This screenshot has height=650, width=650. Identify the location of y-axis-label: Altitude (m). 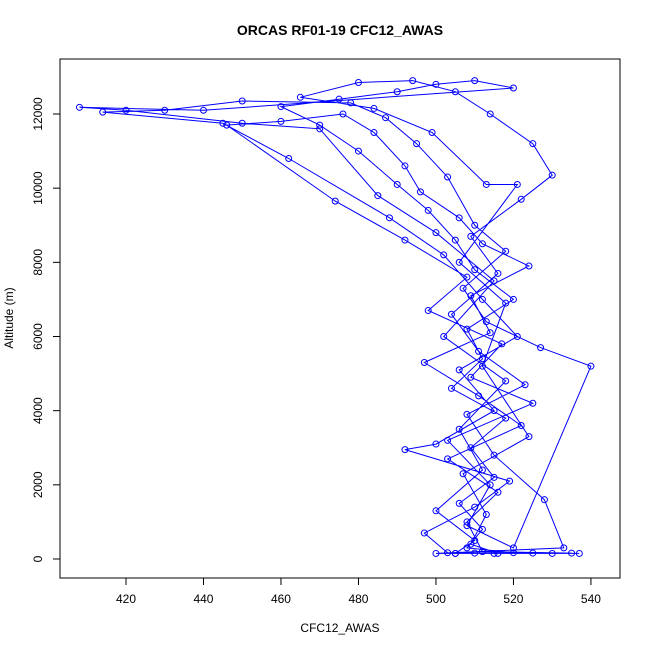
(9, 317).